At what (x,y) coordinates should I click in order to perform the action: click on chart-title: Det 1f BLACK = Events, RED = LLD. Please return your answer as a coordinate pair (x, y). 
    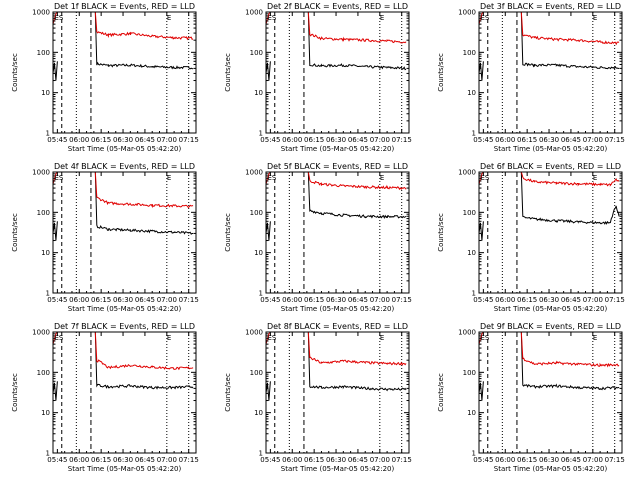
    Looking at the image, I should click on (124, 6).